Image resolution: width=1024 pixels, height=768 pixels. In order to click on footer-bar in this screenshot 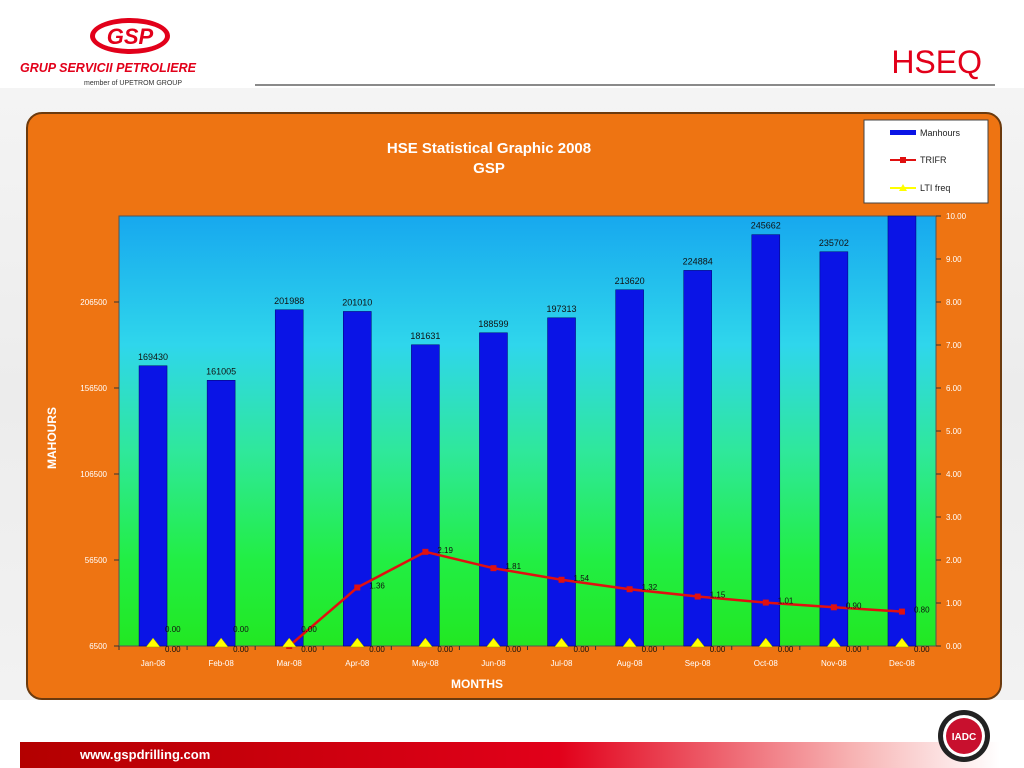, I will do `click(510, 755)`.